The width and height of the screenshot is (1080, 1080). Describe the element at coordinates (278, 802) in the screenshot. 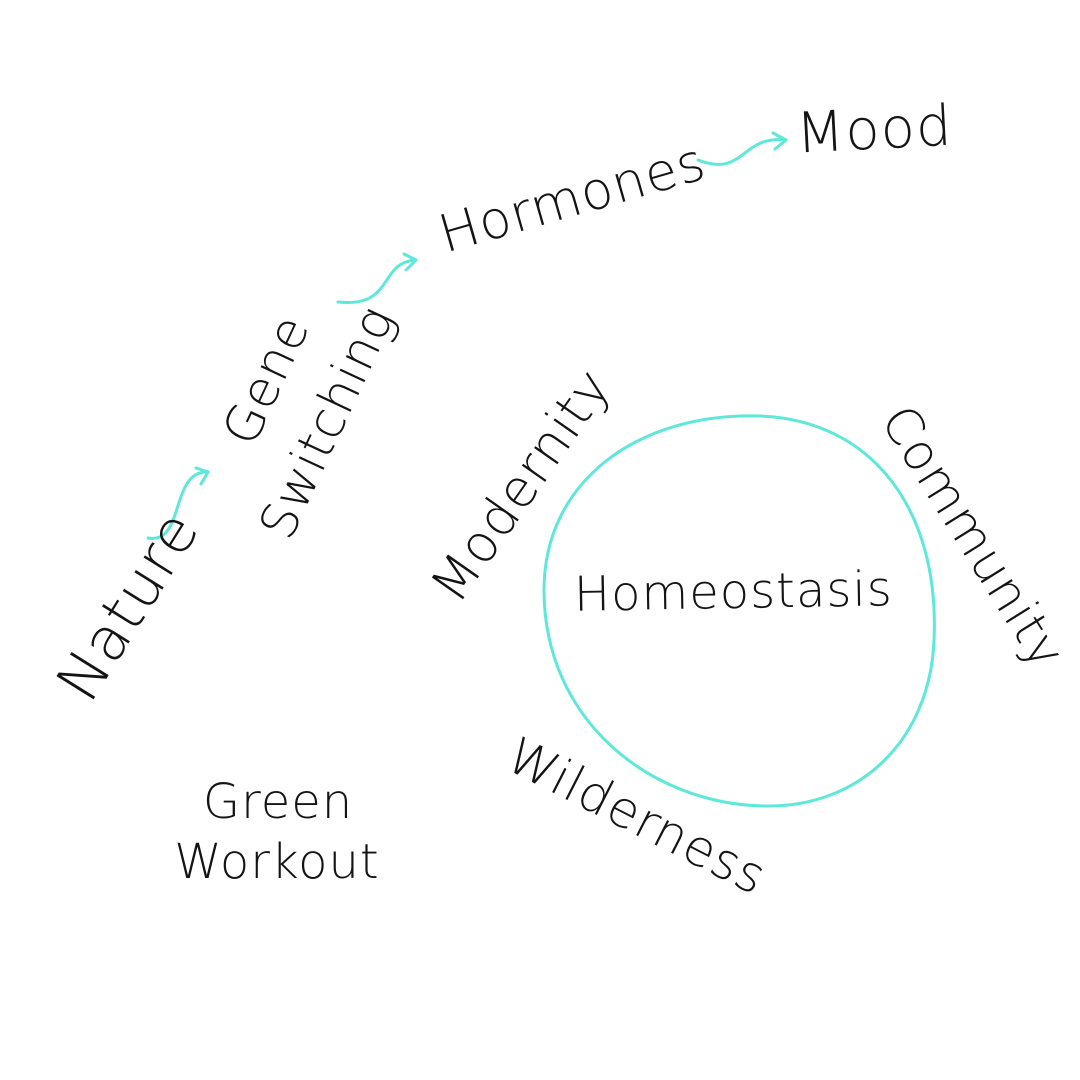

I see `green-label: Green` at that location.